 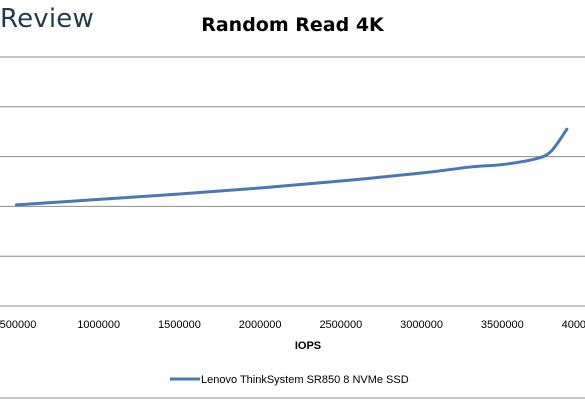 I want to click on chart-title: Random Read 4K, so click(x=292, y=25).